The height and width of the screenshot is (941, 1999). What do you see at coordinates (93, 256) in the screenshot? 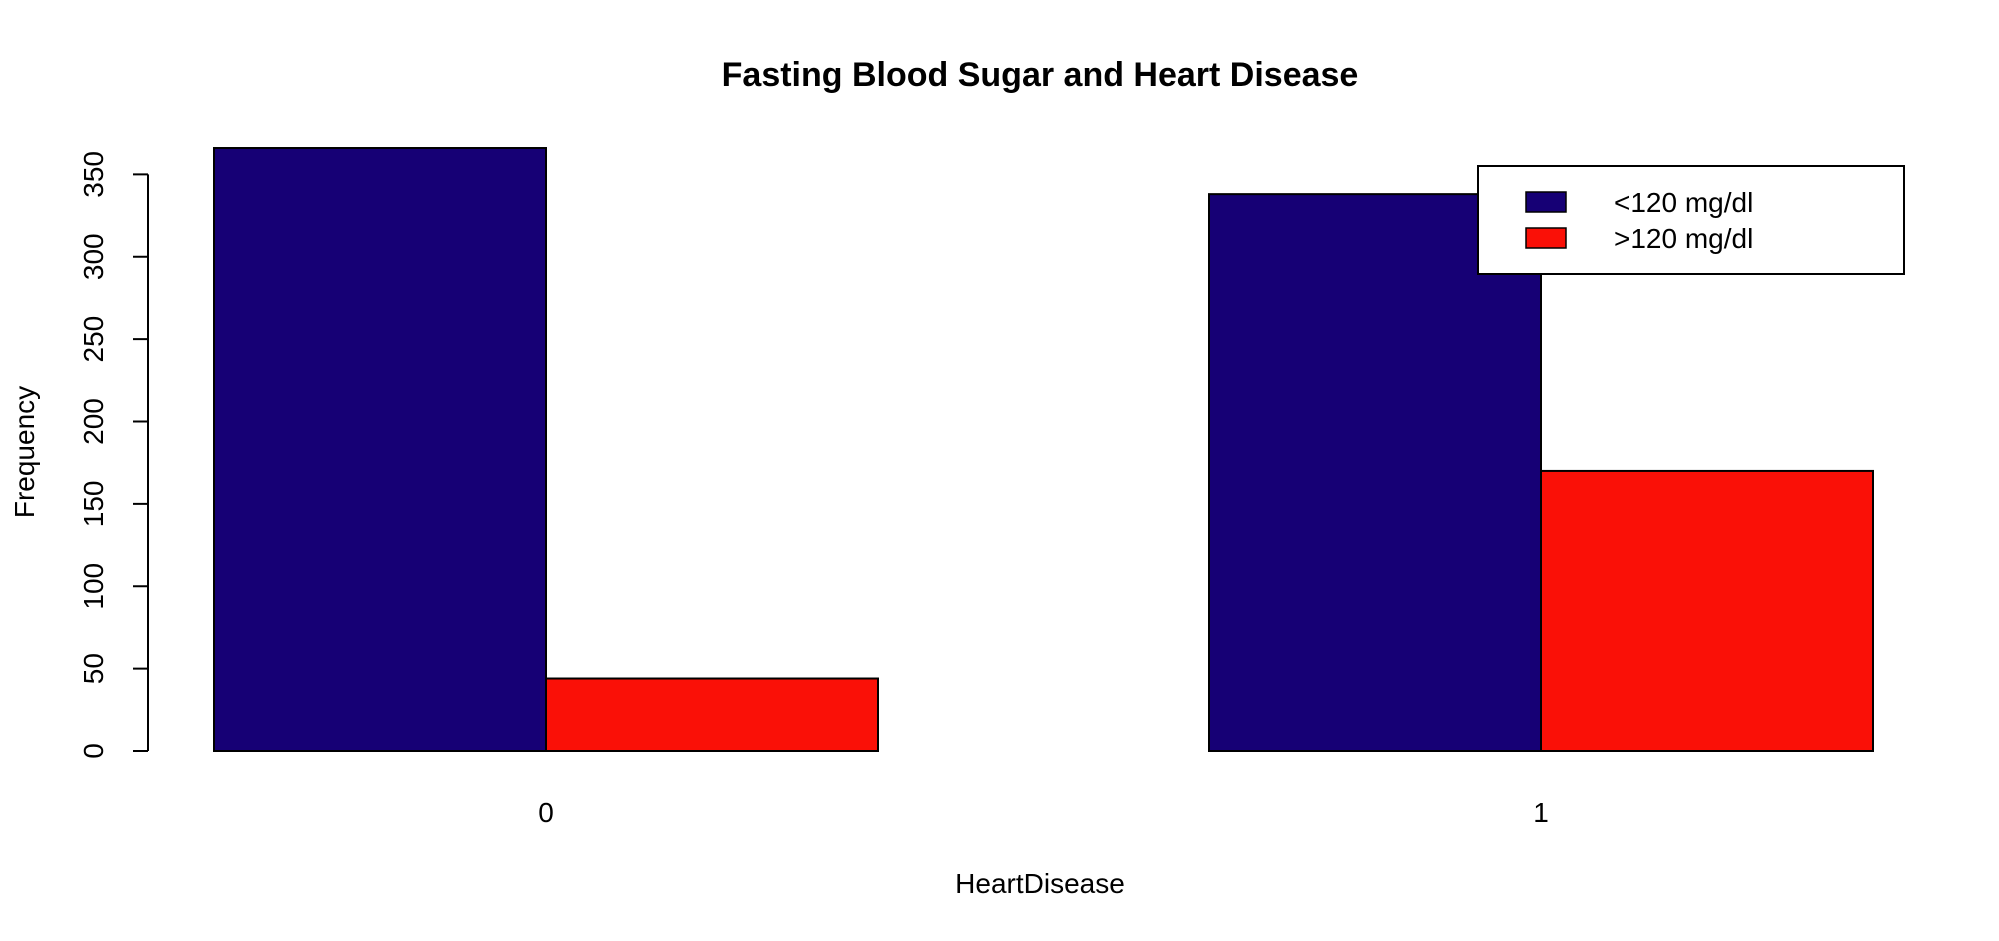
I see `y-tick-label: 300` at bounding box center [93, 256].